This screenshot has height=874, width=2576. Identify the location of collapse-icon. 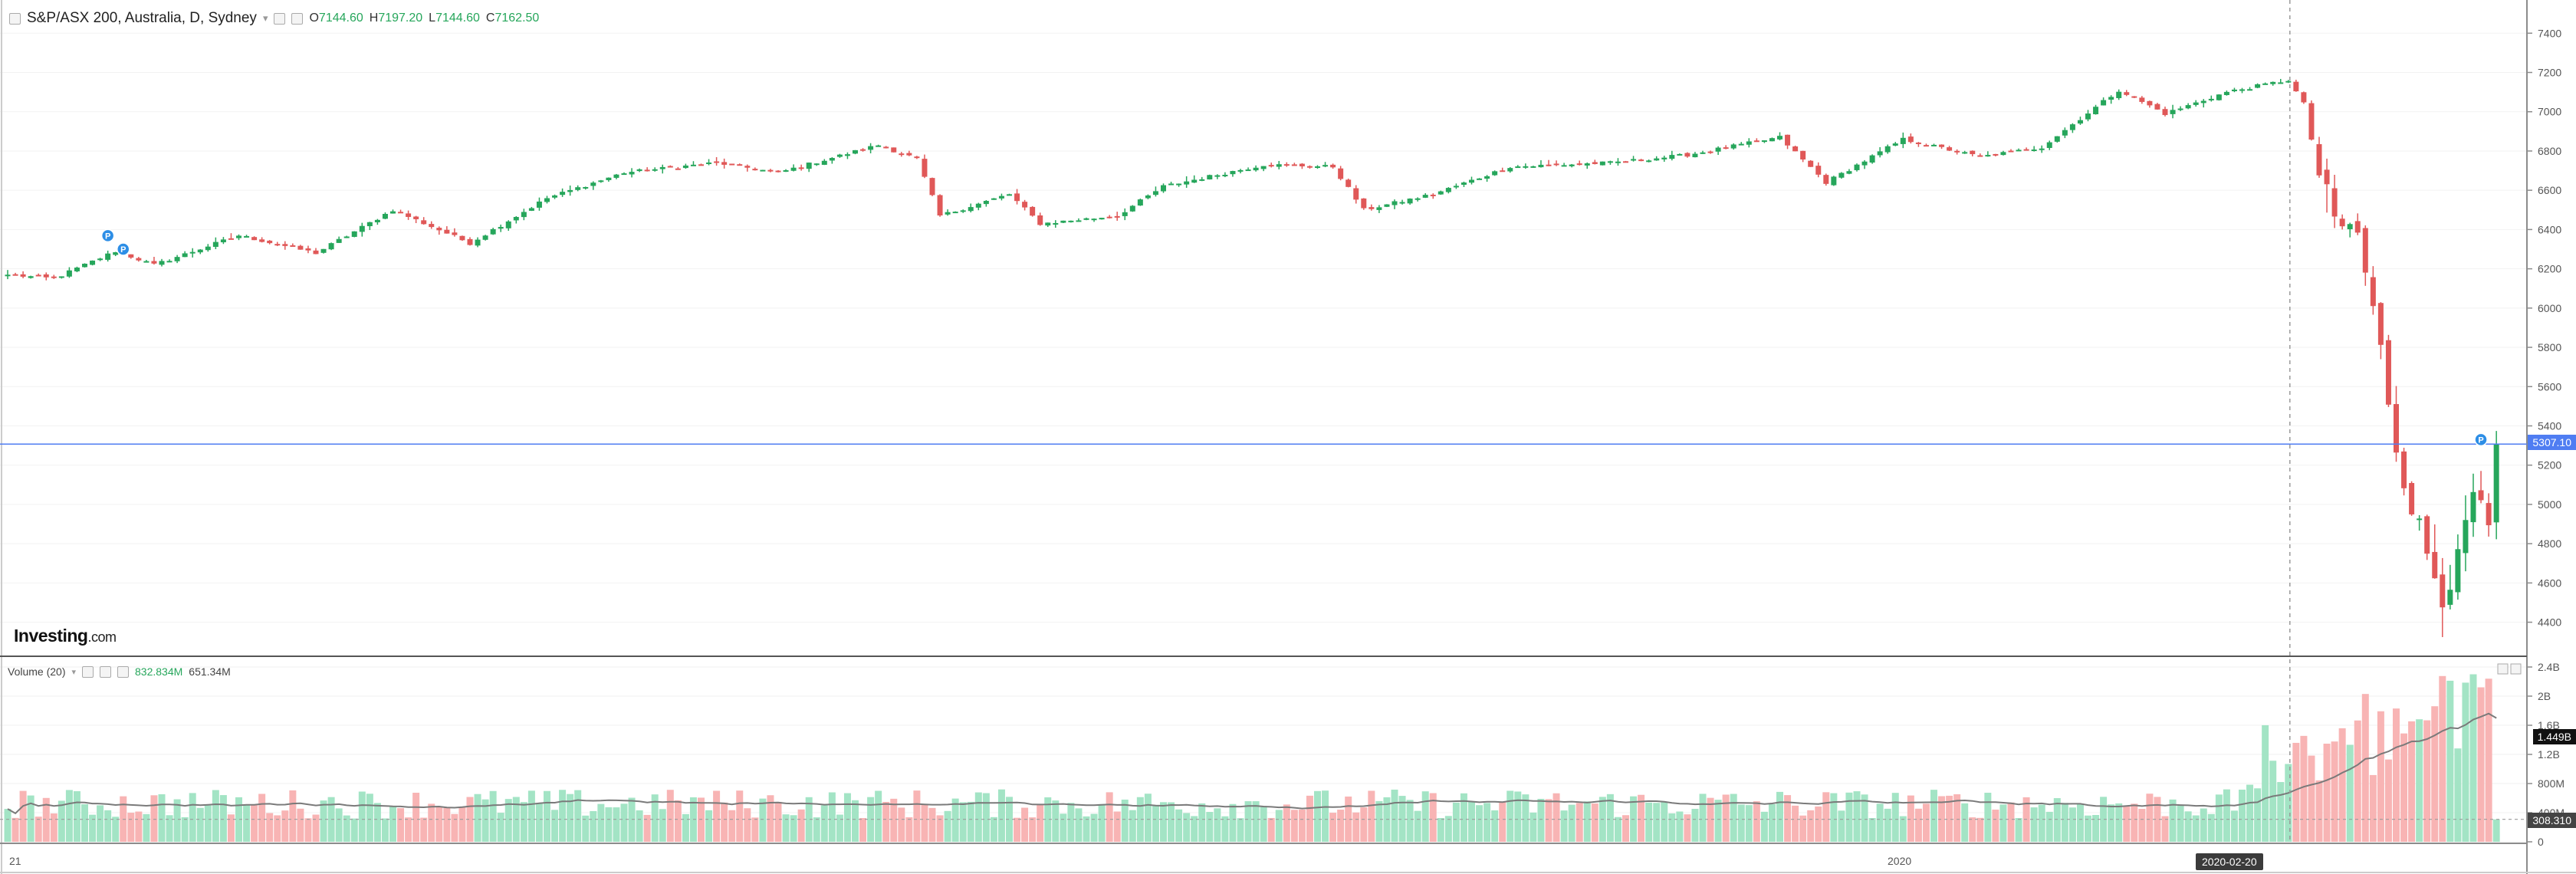
(15, 18).